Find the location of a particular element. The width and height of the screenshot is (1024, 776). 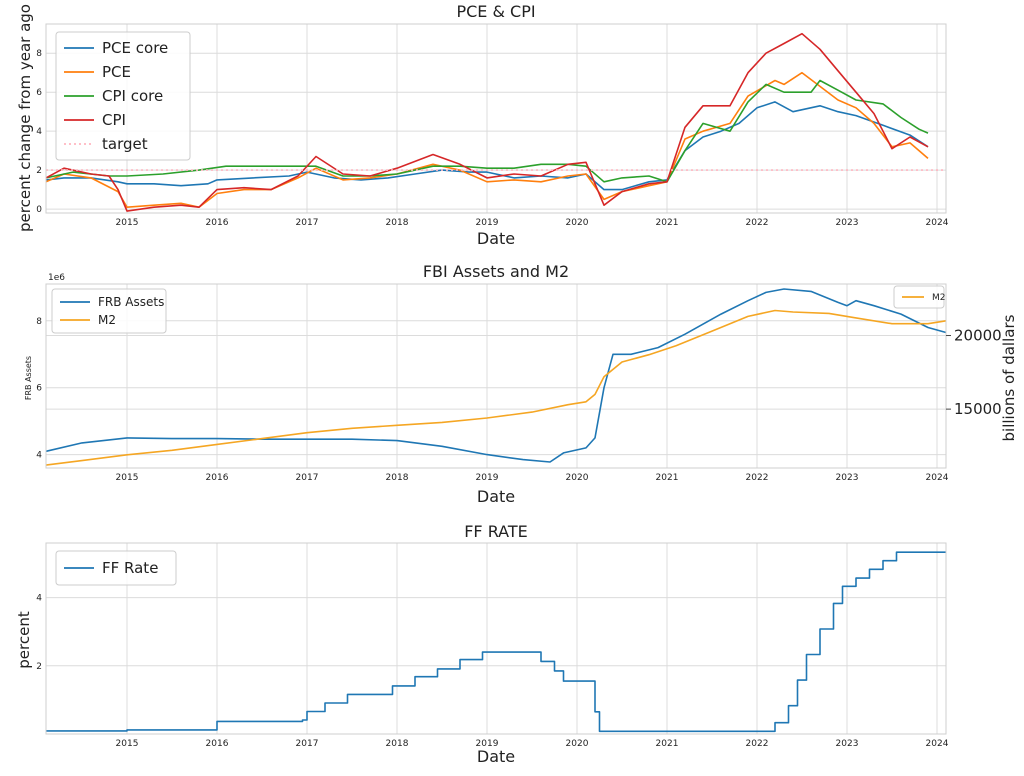

chart-title: PCE & CPI is located at coordinates (495, 11).